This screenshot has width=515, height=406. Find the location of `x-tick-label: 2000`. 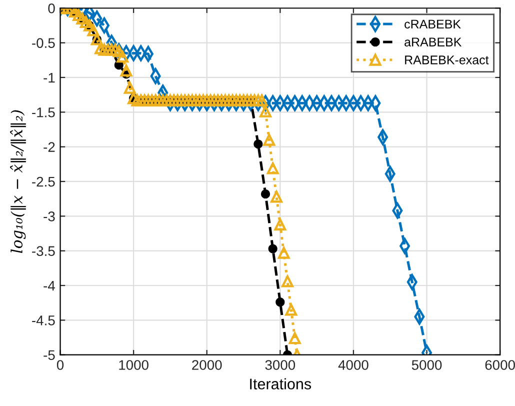

x-tick-label: 2000 is located at coordinates (207, 365).